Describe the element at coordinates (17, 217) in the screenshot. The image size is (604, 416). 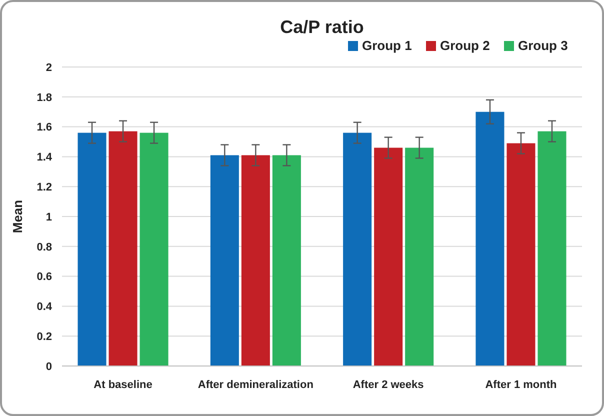
I see `y-axis-title: Mean` at that location.